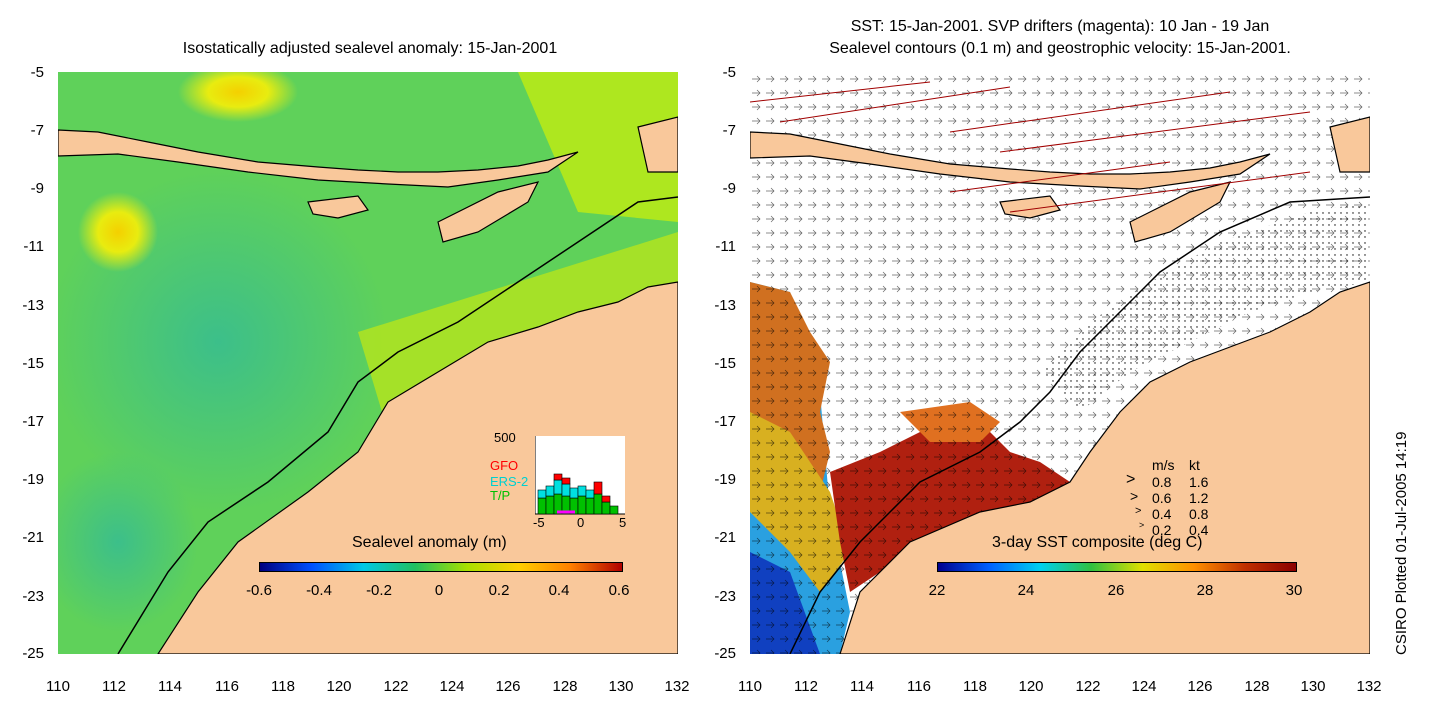 The image size is (1440, 720). Describe the element at coordinates (1199, 530) in the screenshot. I see `legend-kt-value: 0.4` at that location.